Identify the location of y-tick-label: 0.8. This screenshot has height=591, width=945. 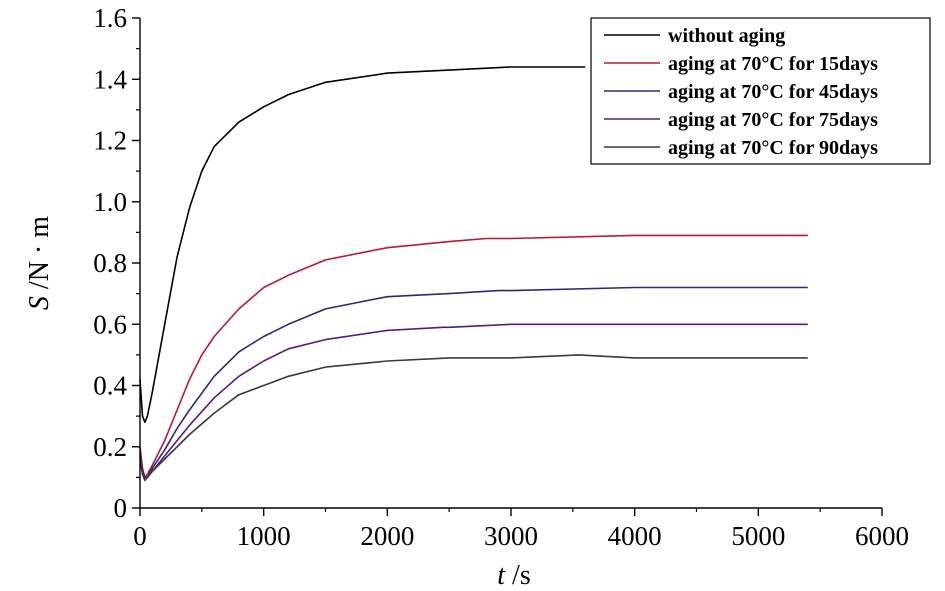
(110, 263).